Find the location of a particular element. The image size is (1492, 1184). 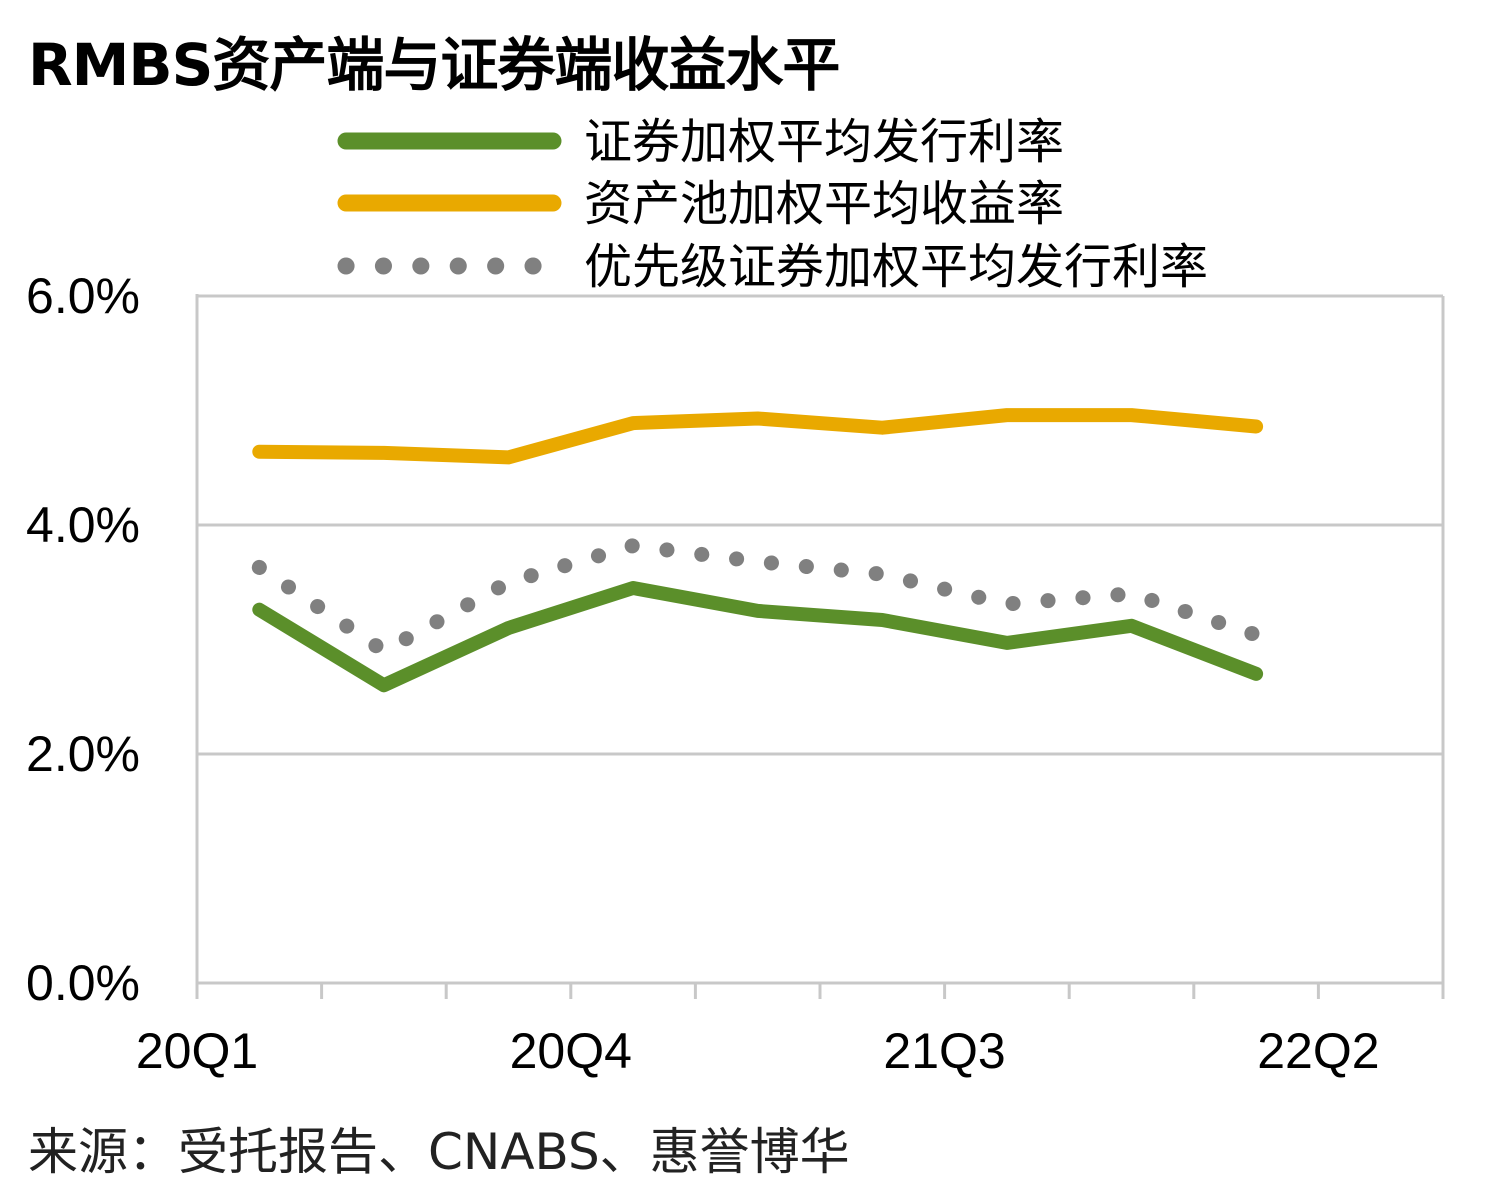

x-tick-label: 21Q3 is located at coordinates (944, 1051).